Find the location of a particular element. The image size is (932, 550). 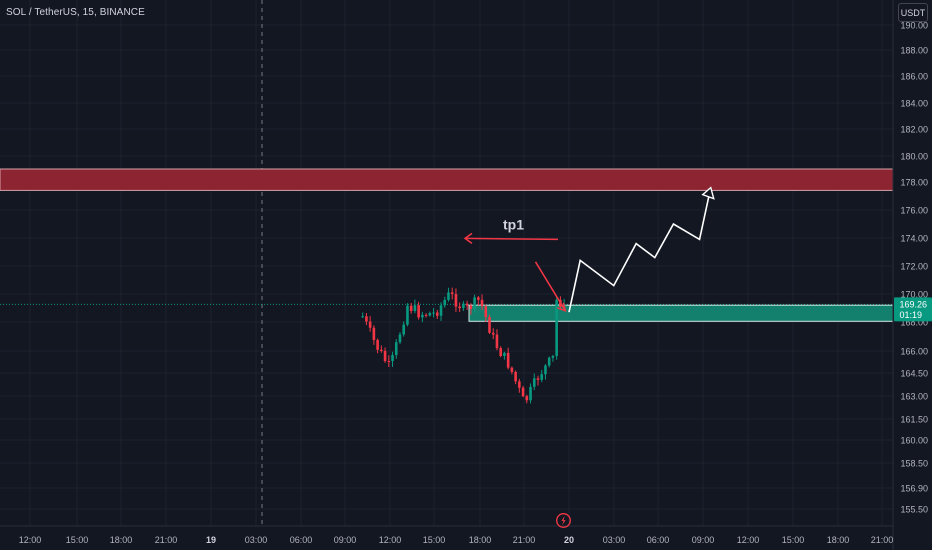

projection-path is located at coordinates (640, 250).